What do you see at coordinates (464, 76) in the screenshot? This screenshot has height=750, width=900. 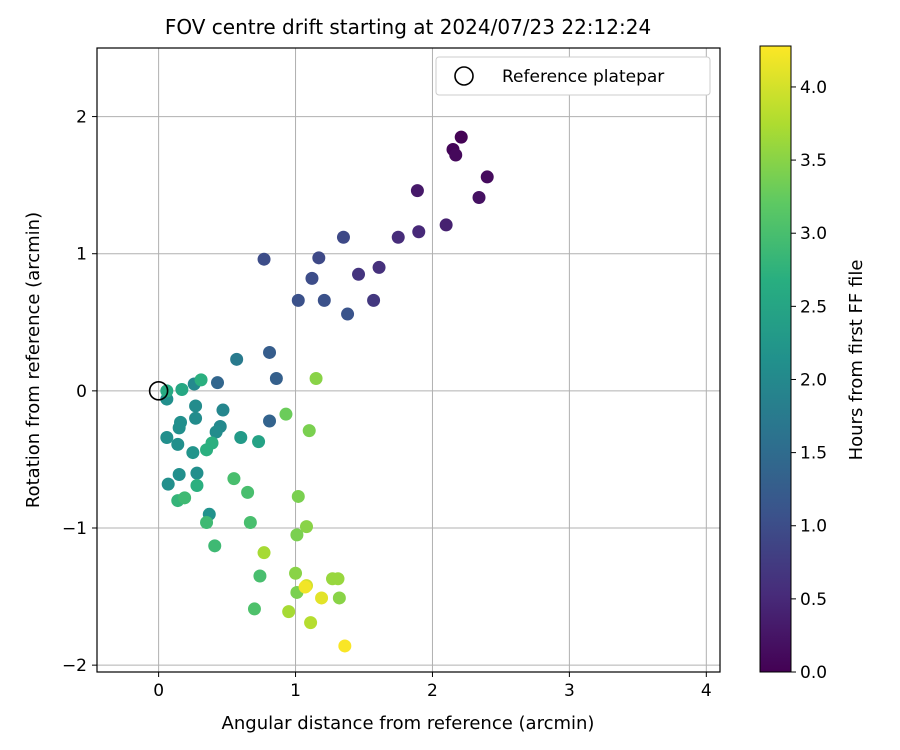 I see `legend-marker-icon` at bounding box center [464, 76].